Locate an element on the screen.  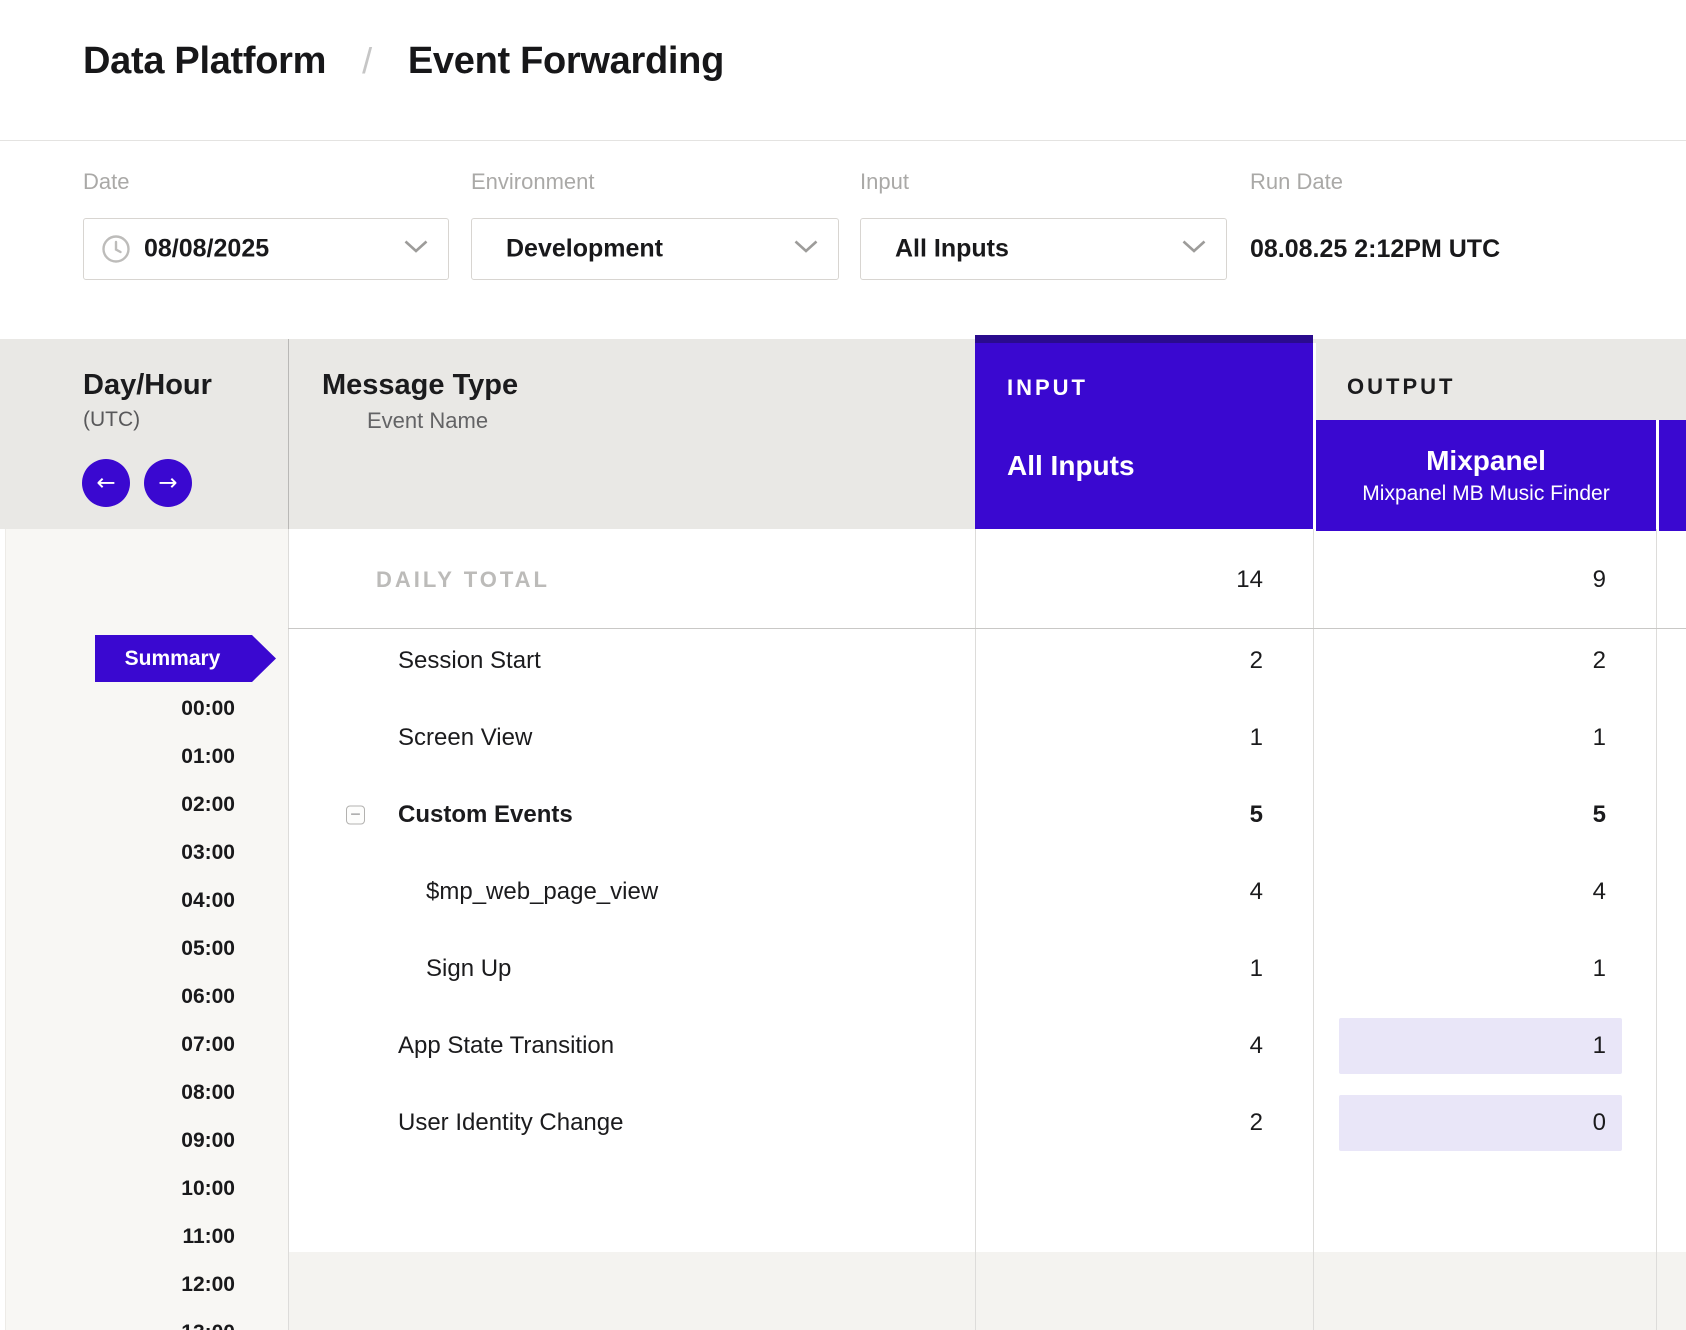
input-filter-label: Input is located at coordinates (884, 181).